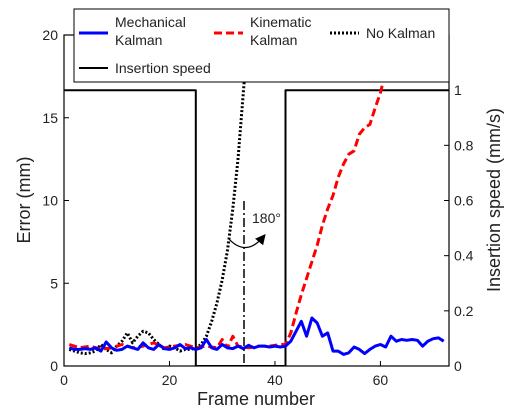 The image size is (506, 411). I want to click on legend-label-insertion-speed: Insertion speed, so click(163, 68).